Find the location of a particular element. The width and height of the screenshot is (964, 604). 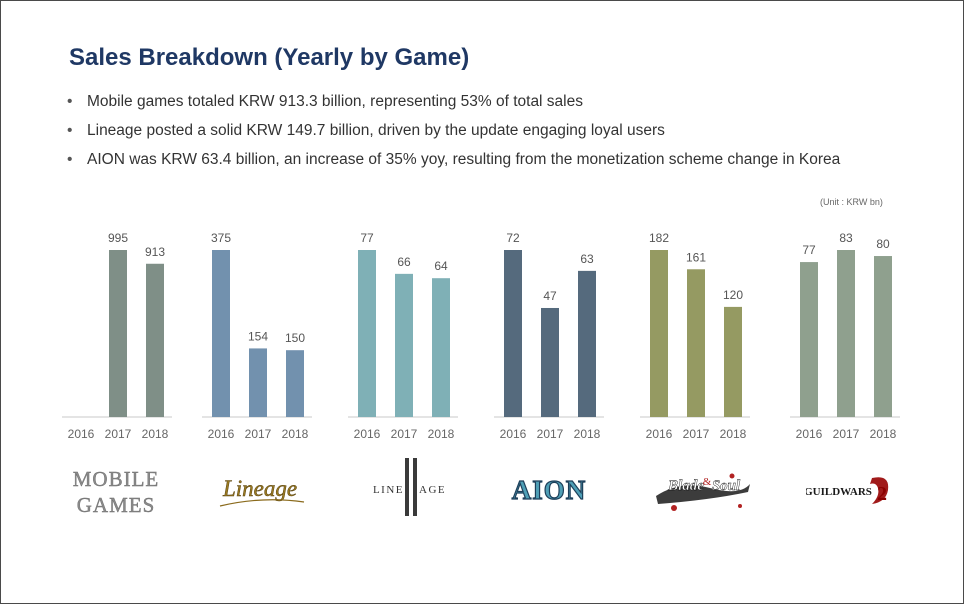

data-label: 64 is located at coordinates (441, 266).